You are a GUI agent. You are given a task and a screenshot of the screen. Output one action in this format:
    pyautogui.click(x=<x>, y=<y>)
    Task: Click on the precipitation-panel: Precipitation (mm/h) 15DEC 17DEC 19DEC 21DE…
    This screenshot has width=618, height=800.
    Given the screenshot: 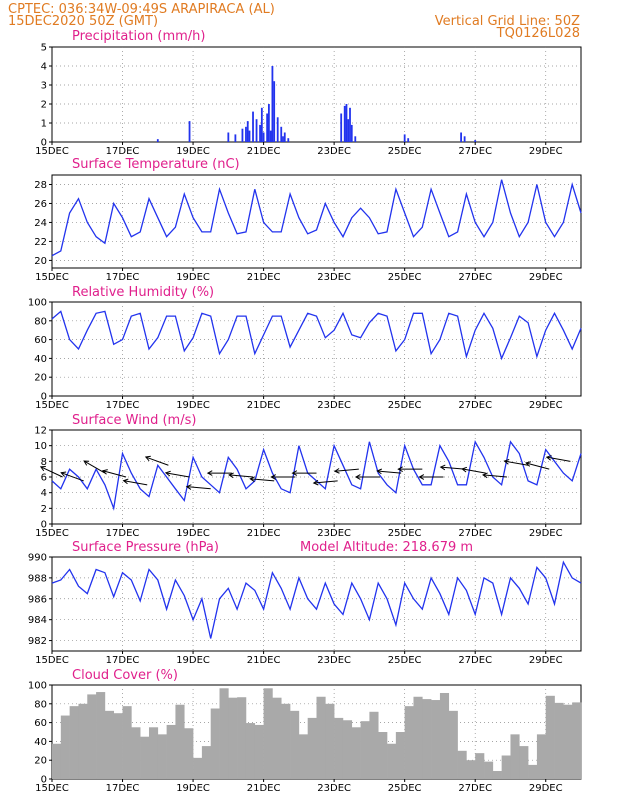 What is the action you would take?
    pyautogui.click(x=308, y=93)
    